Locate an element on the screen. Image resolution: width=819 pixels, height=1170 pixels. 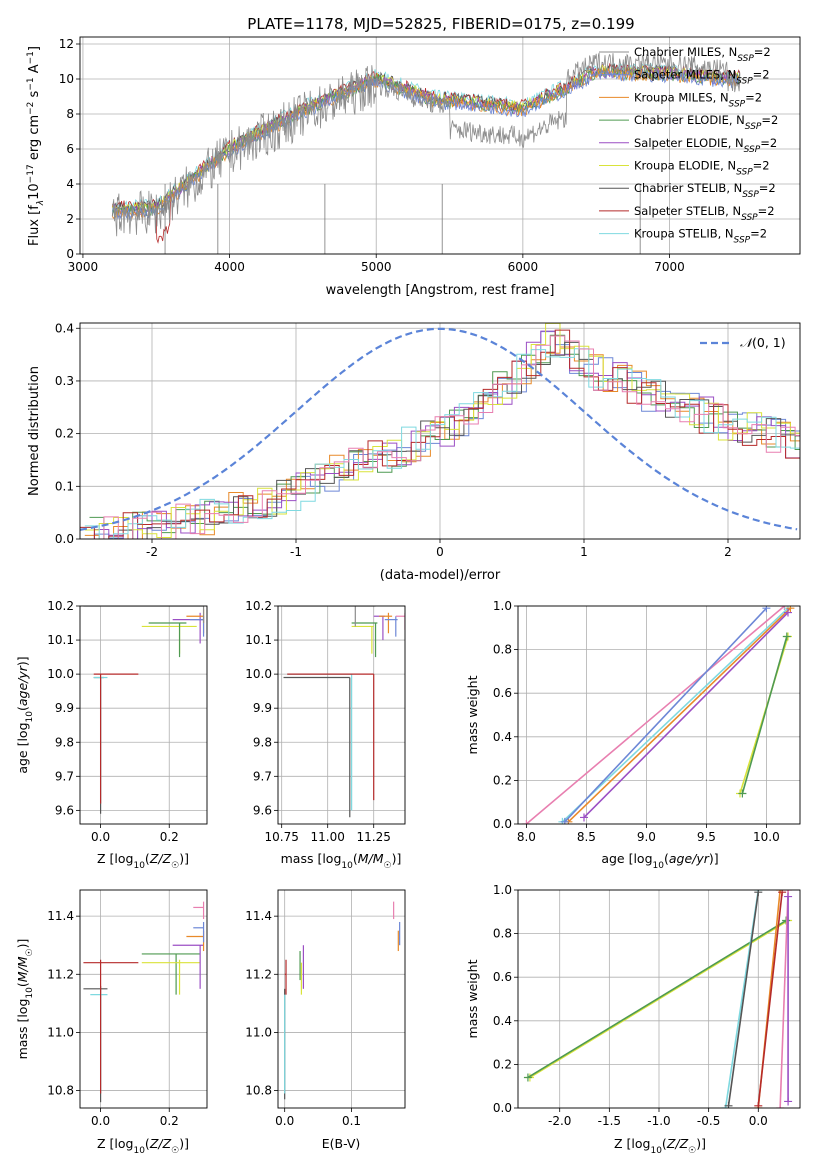
x-tick-label: 0 is located at coordinates (440, 552).